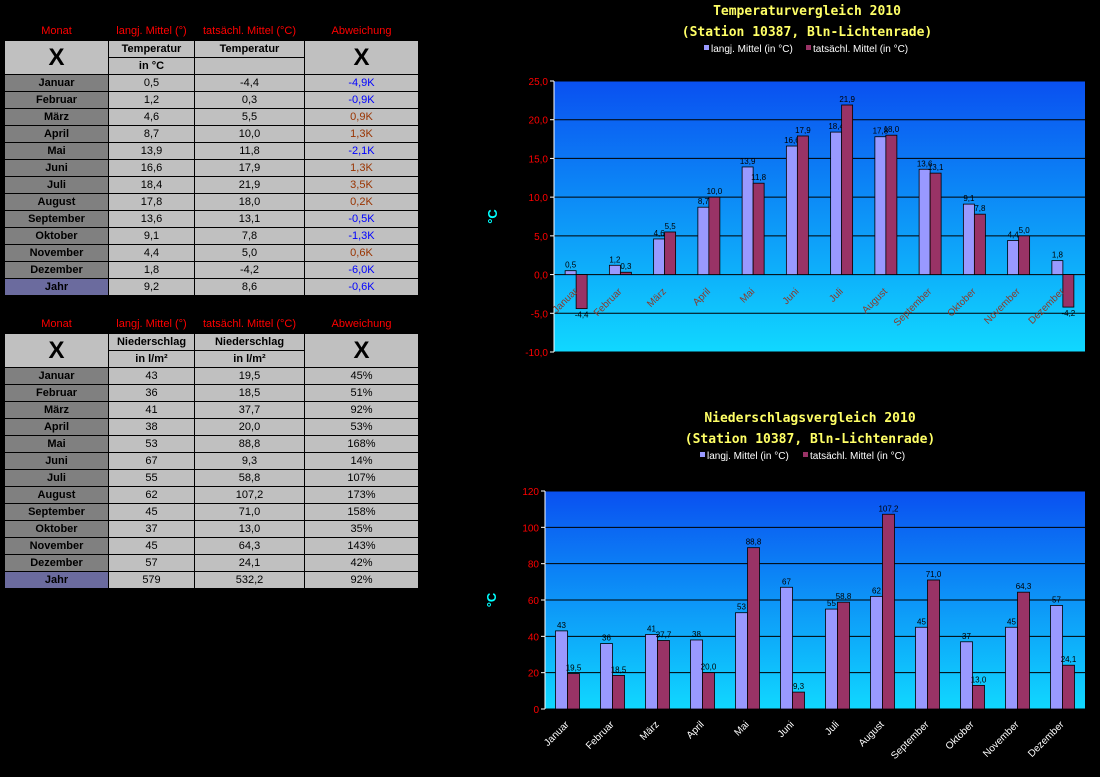 The height and width of the screenshot is (777, 1100). Describe the element at coordinates (571, 265) in the screenshot. I see `data-label-long-term: 0,5` at that location.